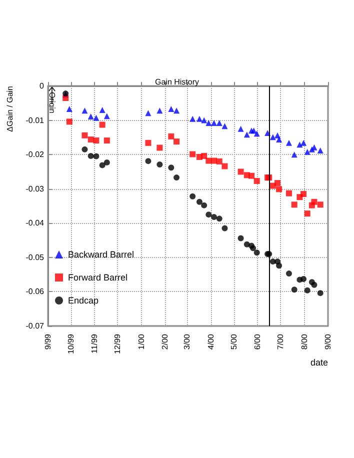 The image size is (354, 458). Describe the element at coordinates (35, 223) in the screenshot. I see `y-tick-label: -0.04` at that location.